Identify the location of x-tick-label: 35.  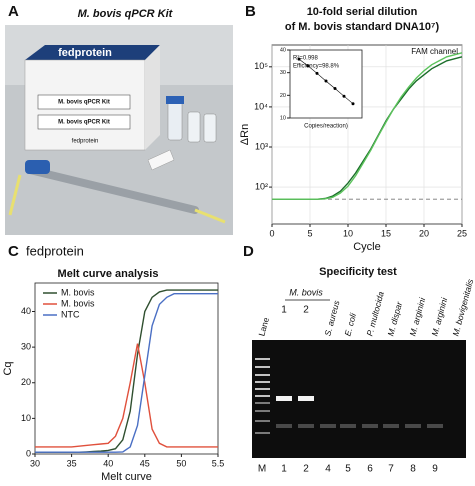
(72, 463).